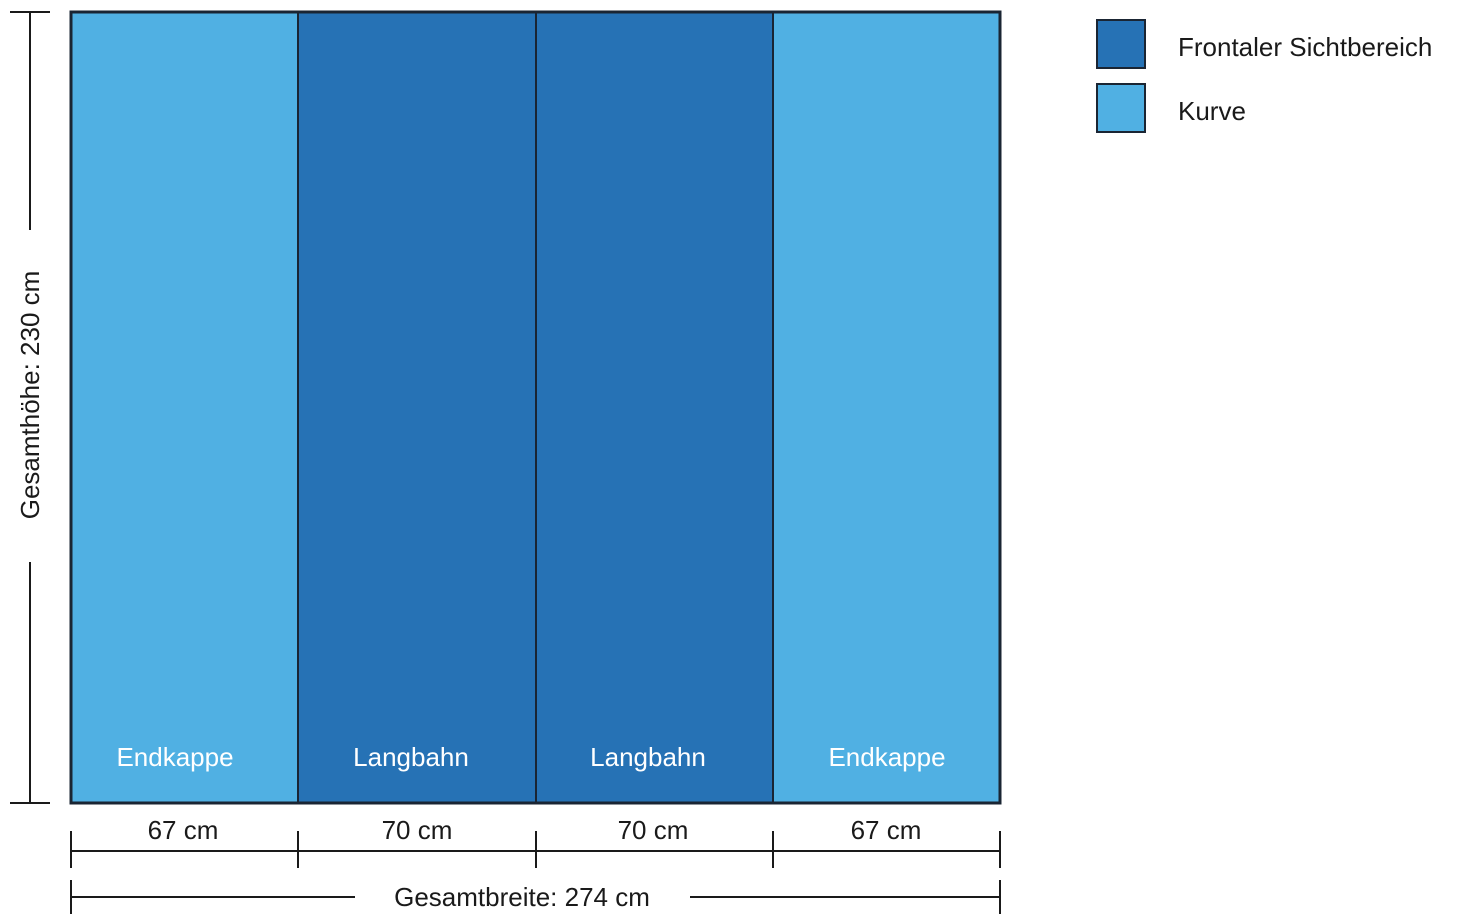 This screenshot has width=1467, height=915. Describe the element at coordinates (886, 830) in the screenshot. I see `panel-4-width-label: 67 cm` at that location.